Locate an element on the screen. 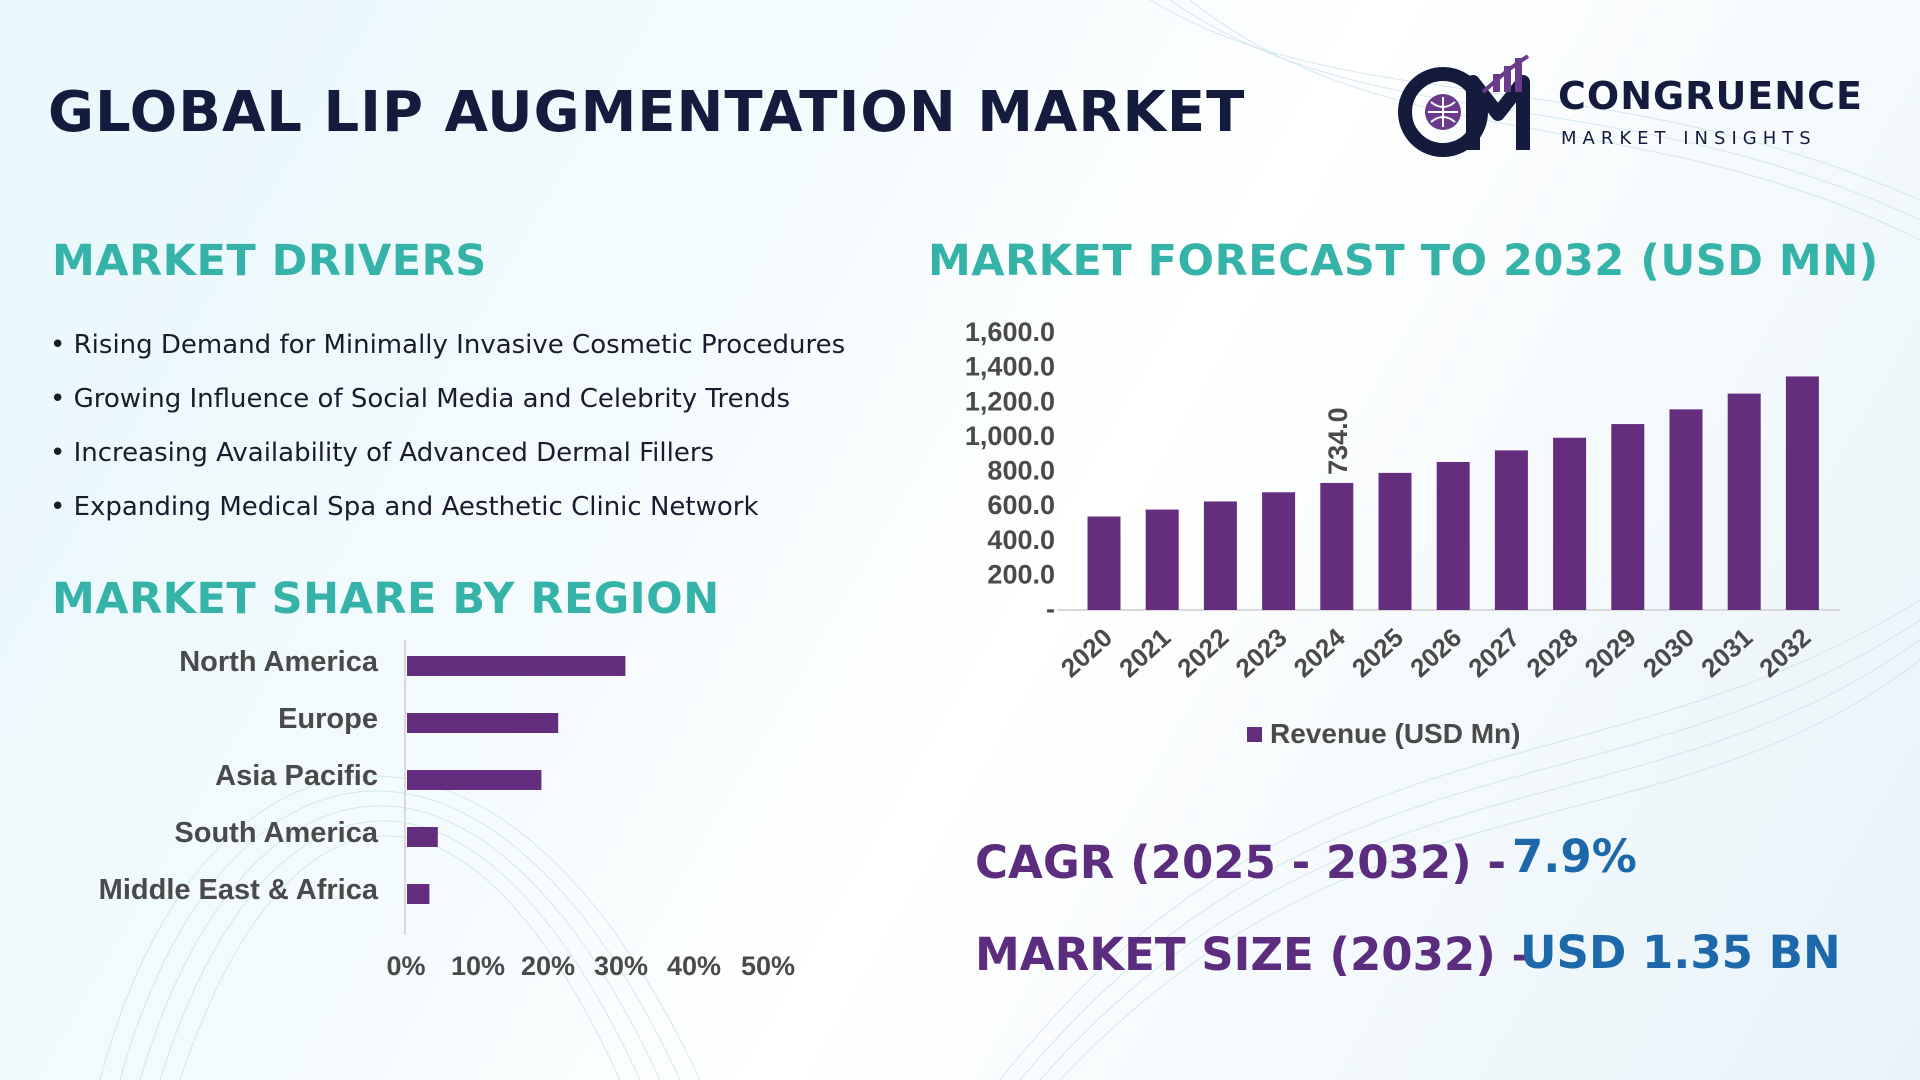 This screenshot has width=1920, height=1080. region-axis-tick: 20% is located at coordinates (548, 966).